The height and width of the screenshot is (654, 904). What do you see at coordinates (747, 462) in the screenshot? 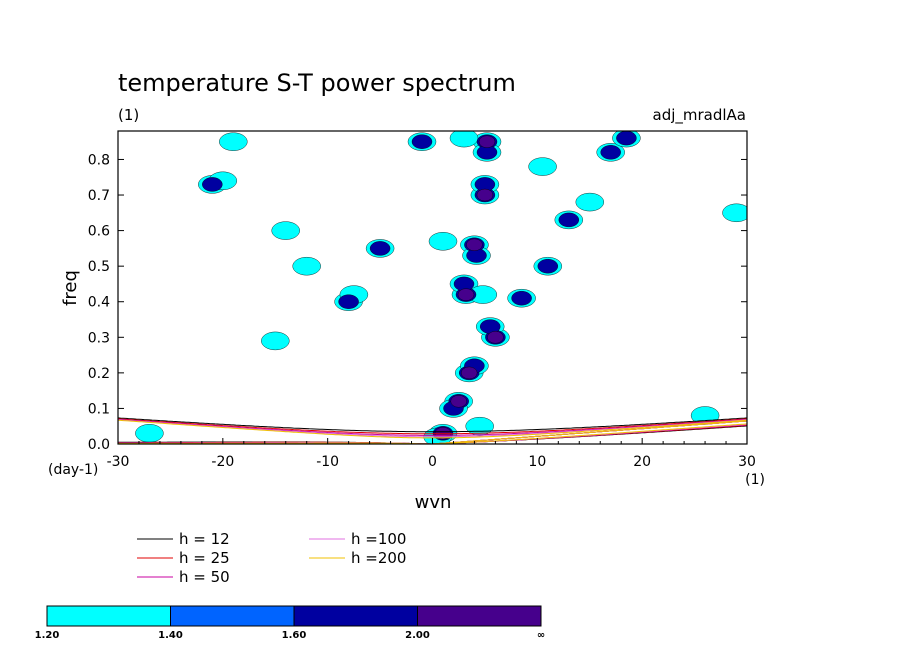
I see `x-tick-label: 30` at bounding box center [747, 462].